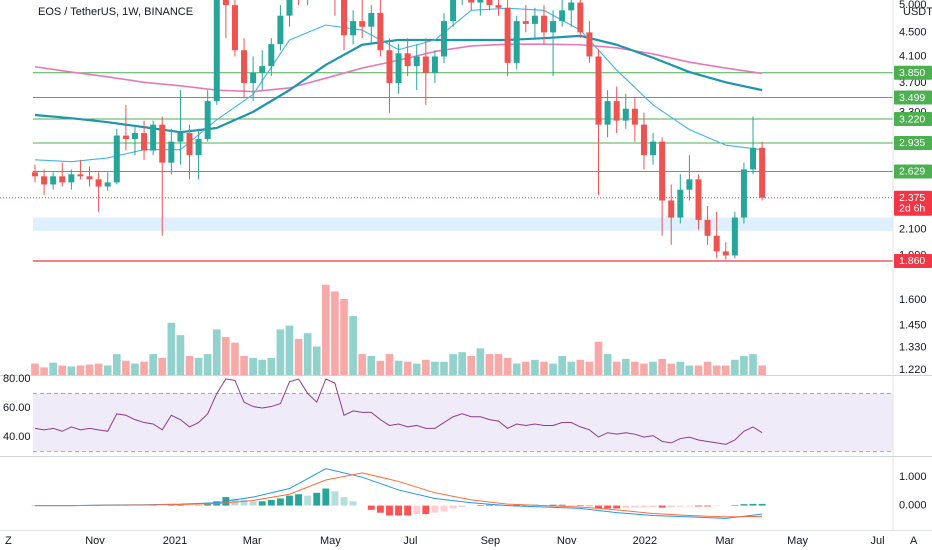 The width and height of the screenshot is (932, 550). Describe the element at coordinates (8, 541) in the screenshot. I see `control-button: Z` at that location.